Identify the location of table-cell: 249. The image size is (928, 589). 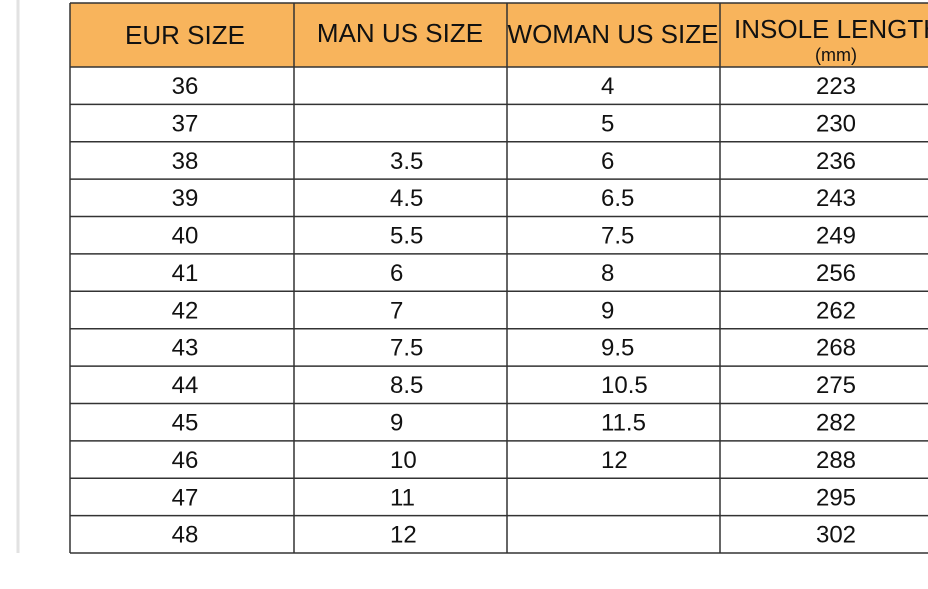
(836, 236).